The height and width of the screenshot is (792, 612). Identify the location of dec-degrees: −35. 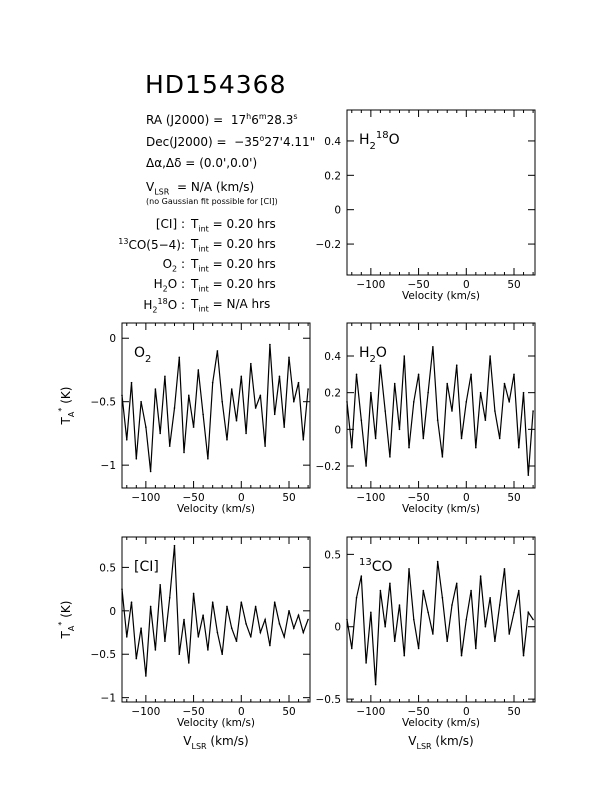
(247, 142).